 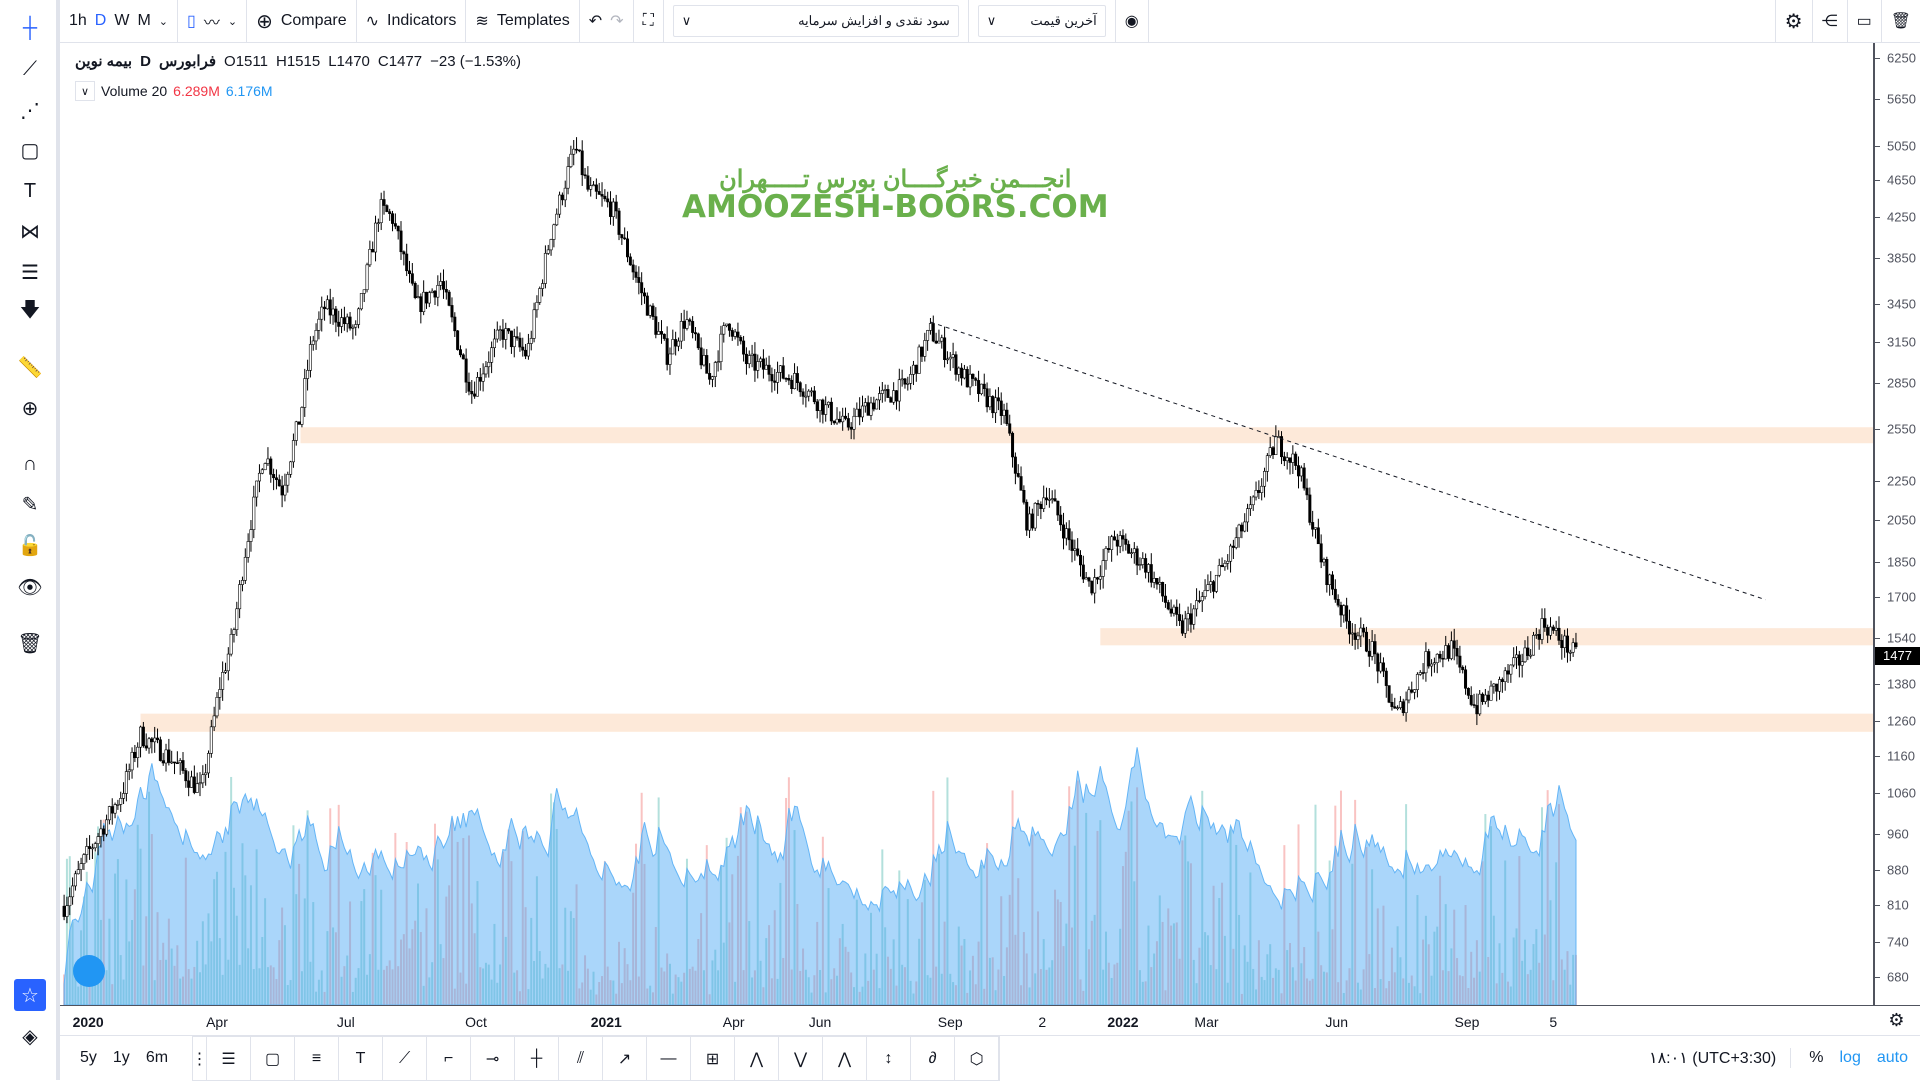 What do you see at coordinates (100, 20) in the screenshot?
I see `interval-d: D` at bounding box center [100, 20].